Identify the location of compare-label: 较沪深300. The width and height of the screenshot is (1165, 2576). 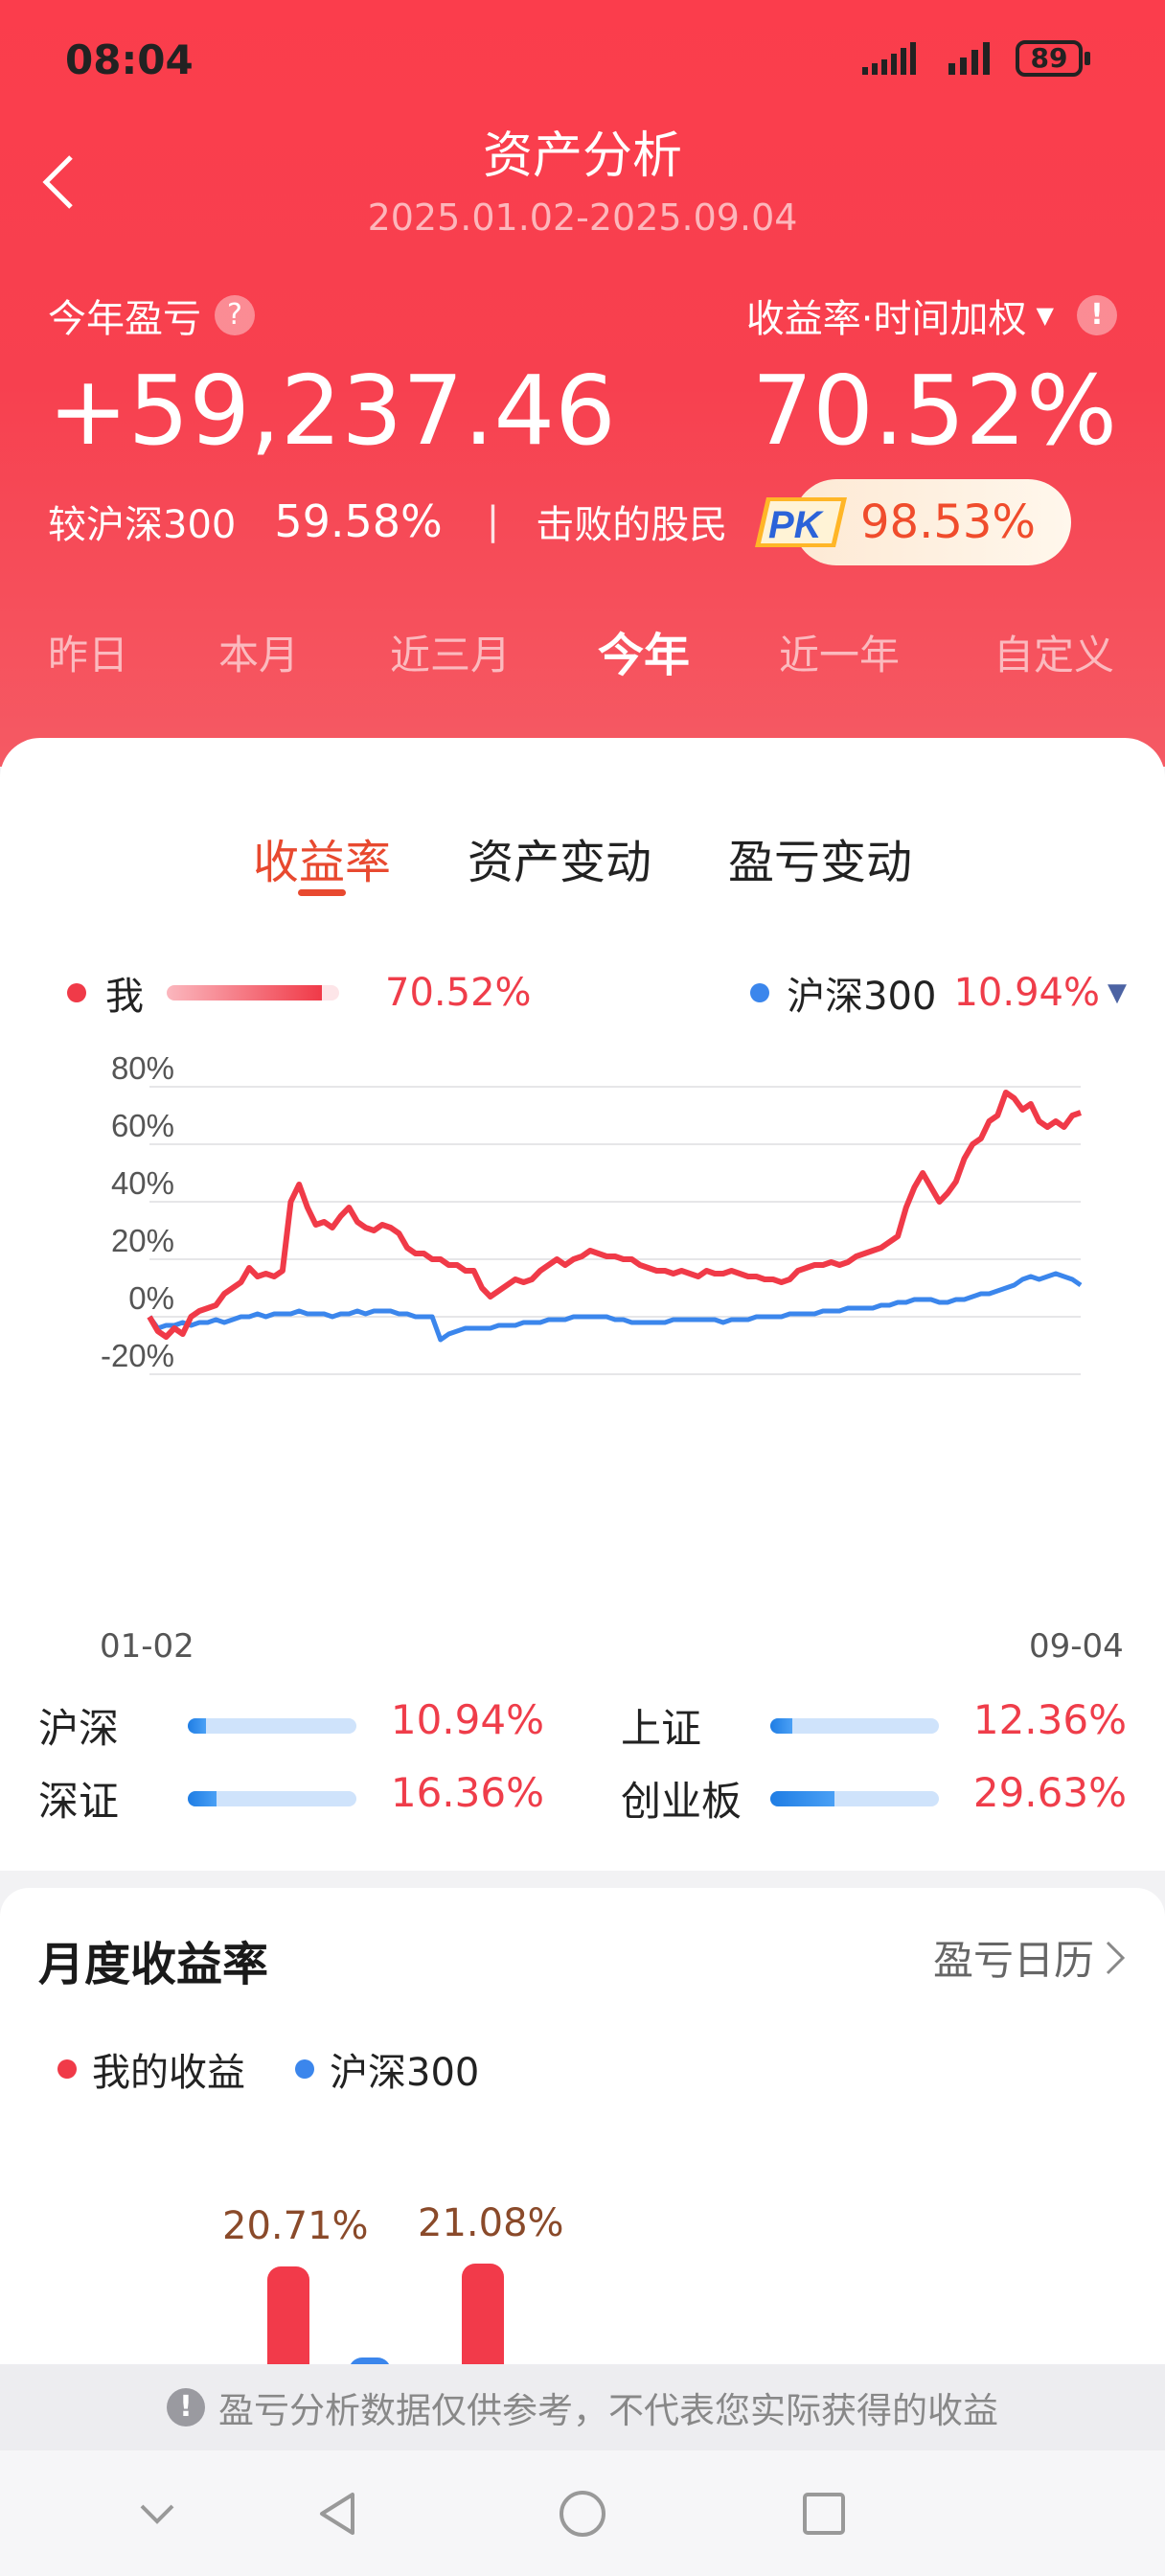
(143, 525).